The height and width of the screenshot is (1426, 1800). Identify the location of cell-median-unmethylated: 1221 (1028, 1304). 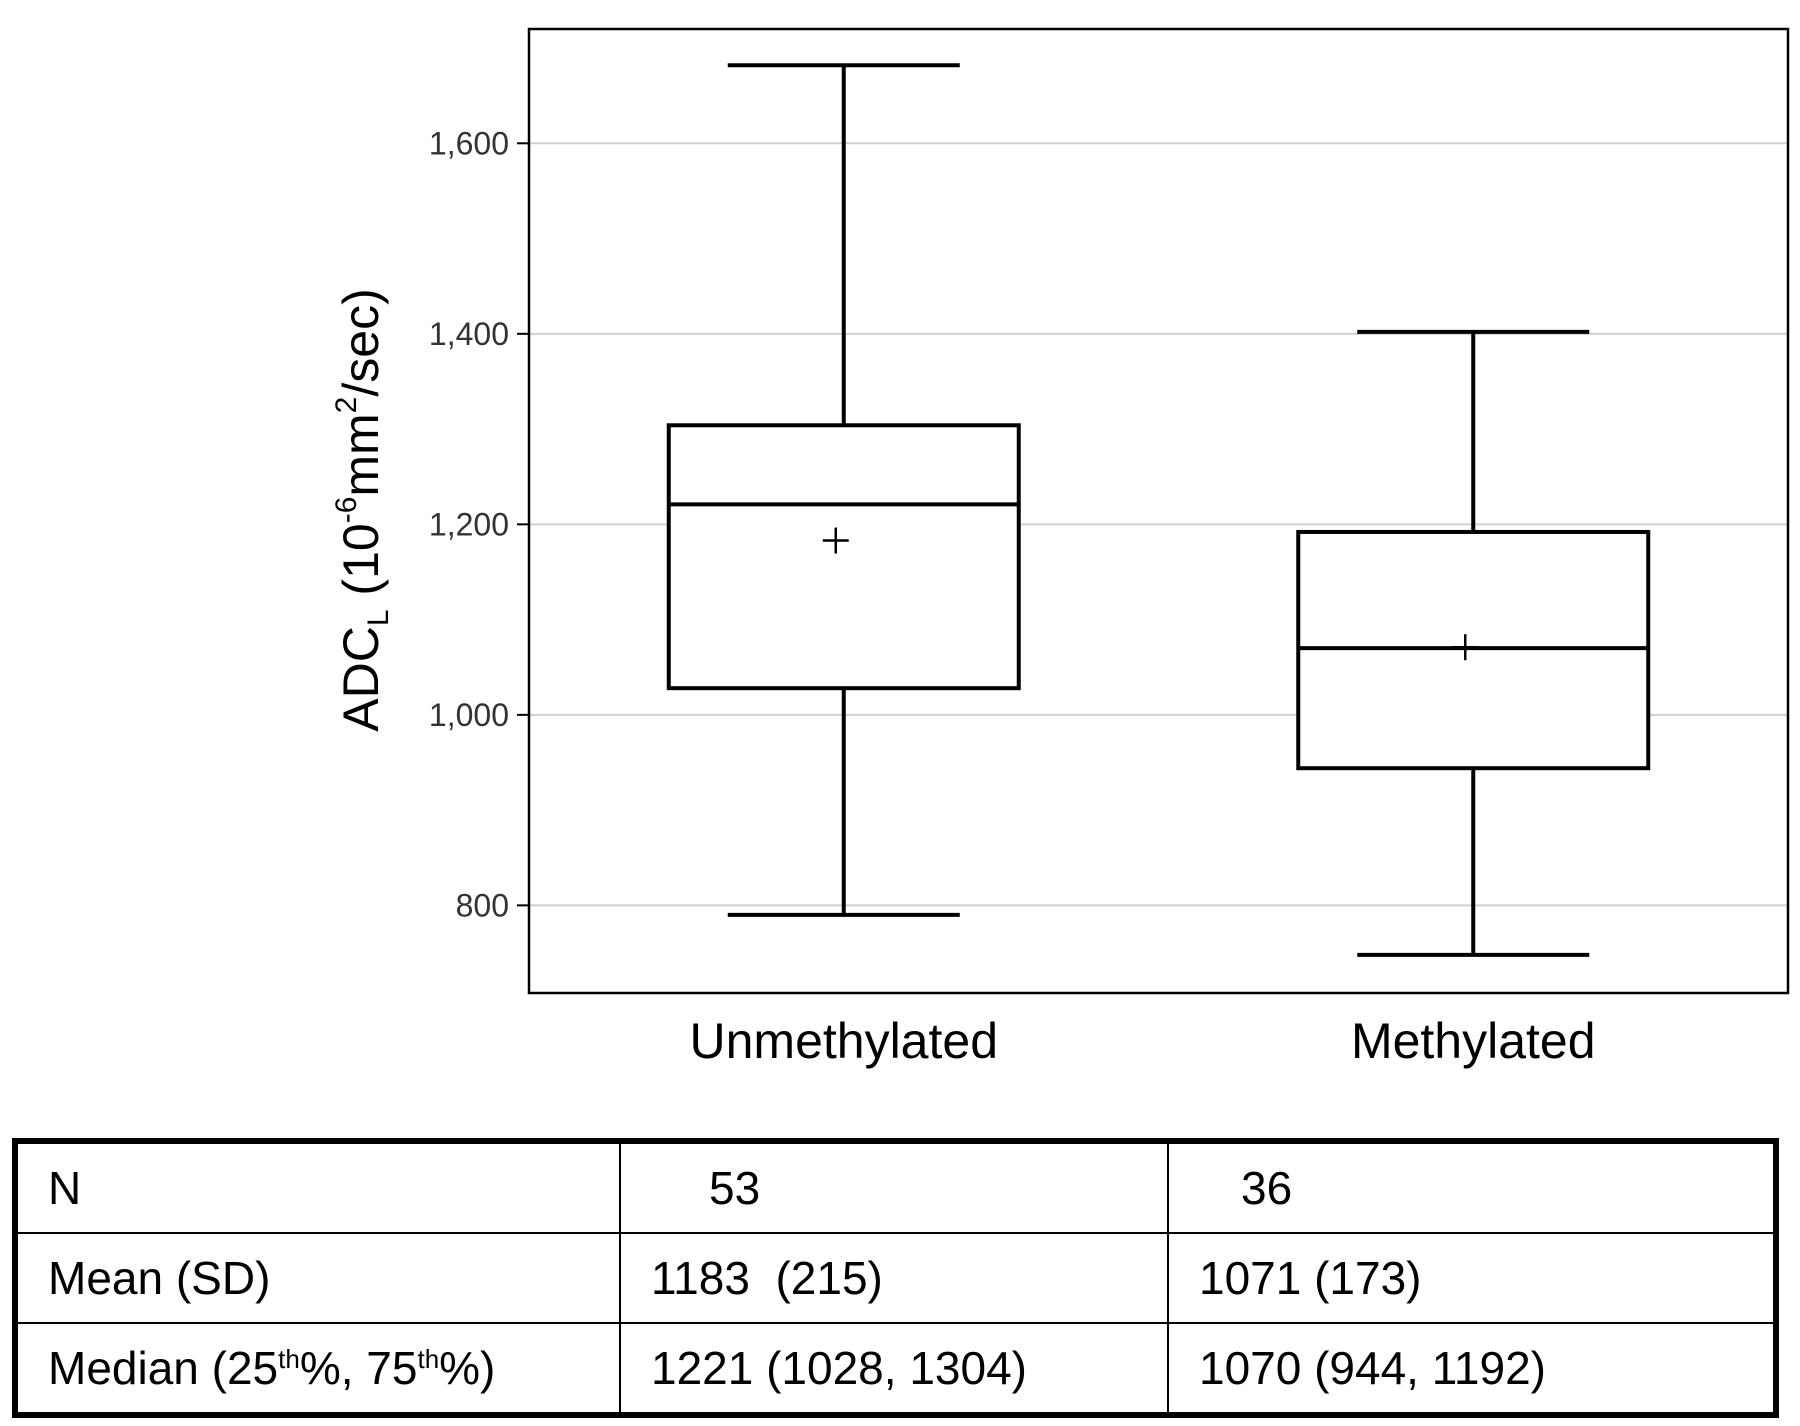
(894, 1369).